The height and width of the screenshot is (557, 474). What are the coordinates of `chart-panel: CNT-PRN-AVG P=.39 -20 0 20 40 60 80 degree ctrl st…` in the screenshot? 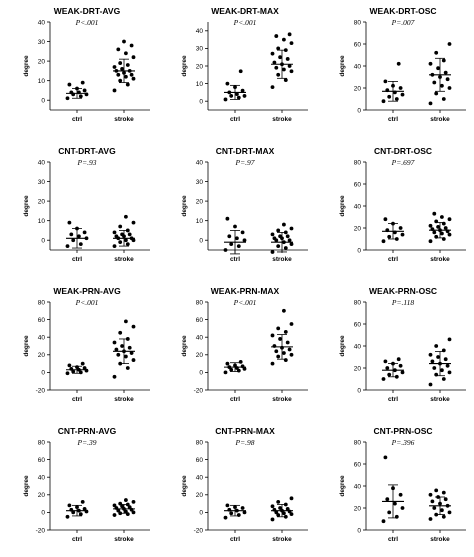 It's located at (86, 484).